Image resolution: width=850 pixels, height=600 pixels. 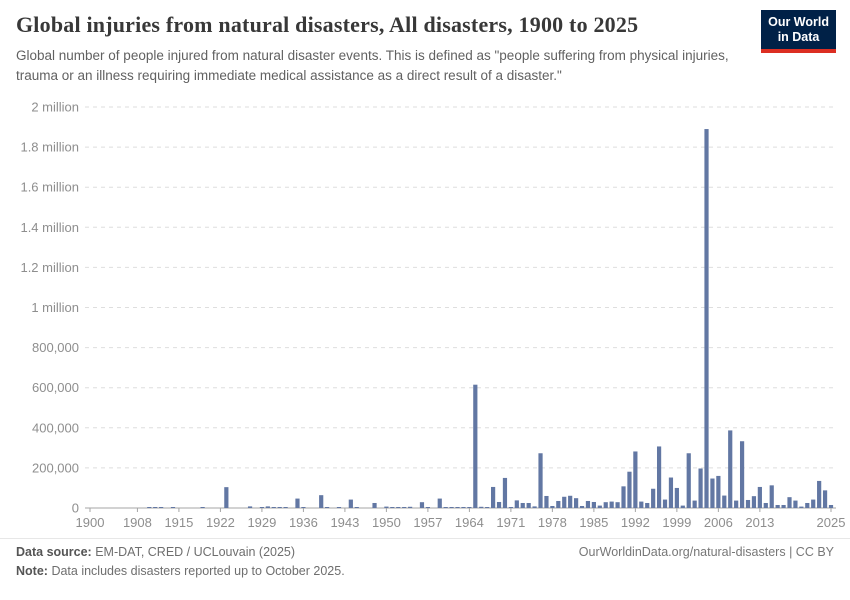 I want to click on bar-1979, so click(x=558, y=504).